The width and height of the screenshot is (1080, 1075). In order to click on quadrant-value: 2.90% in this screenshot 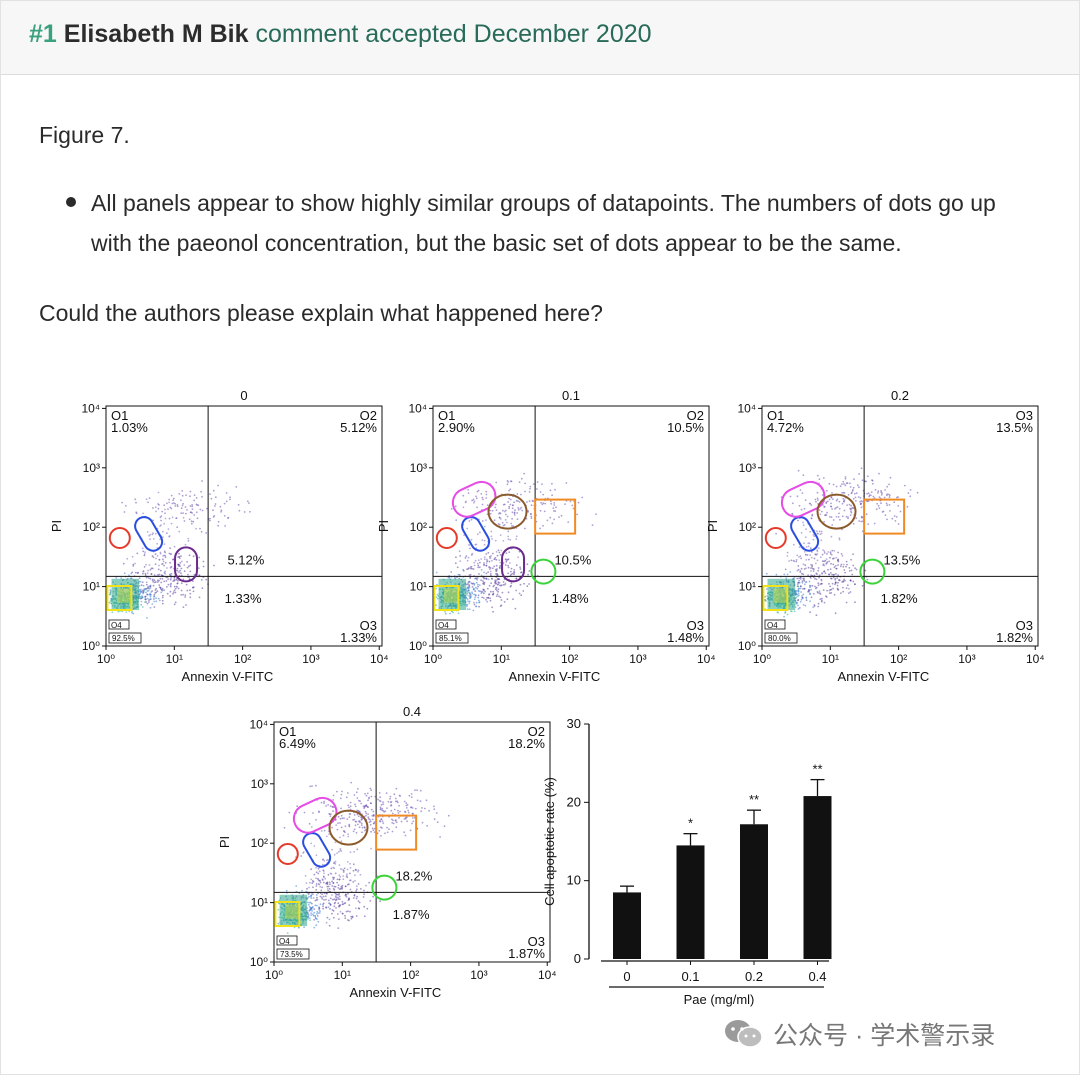, I will do `click(456, 427)`.